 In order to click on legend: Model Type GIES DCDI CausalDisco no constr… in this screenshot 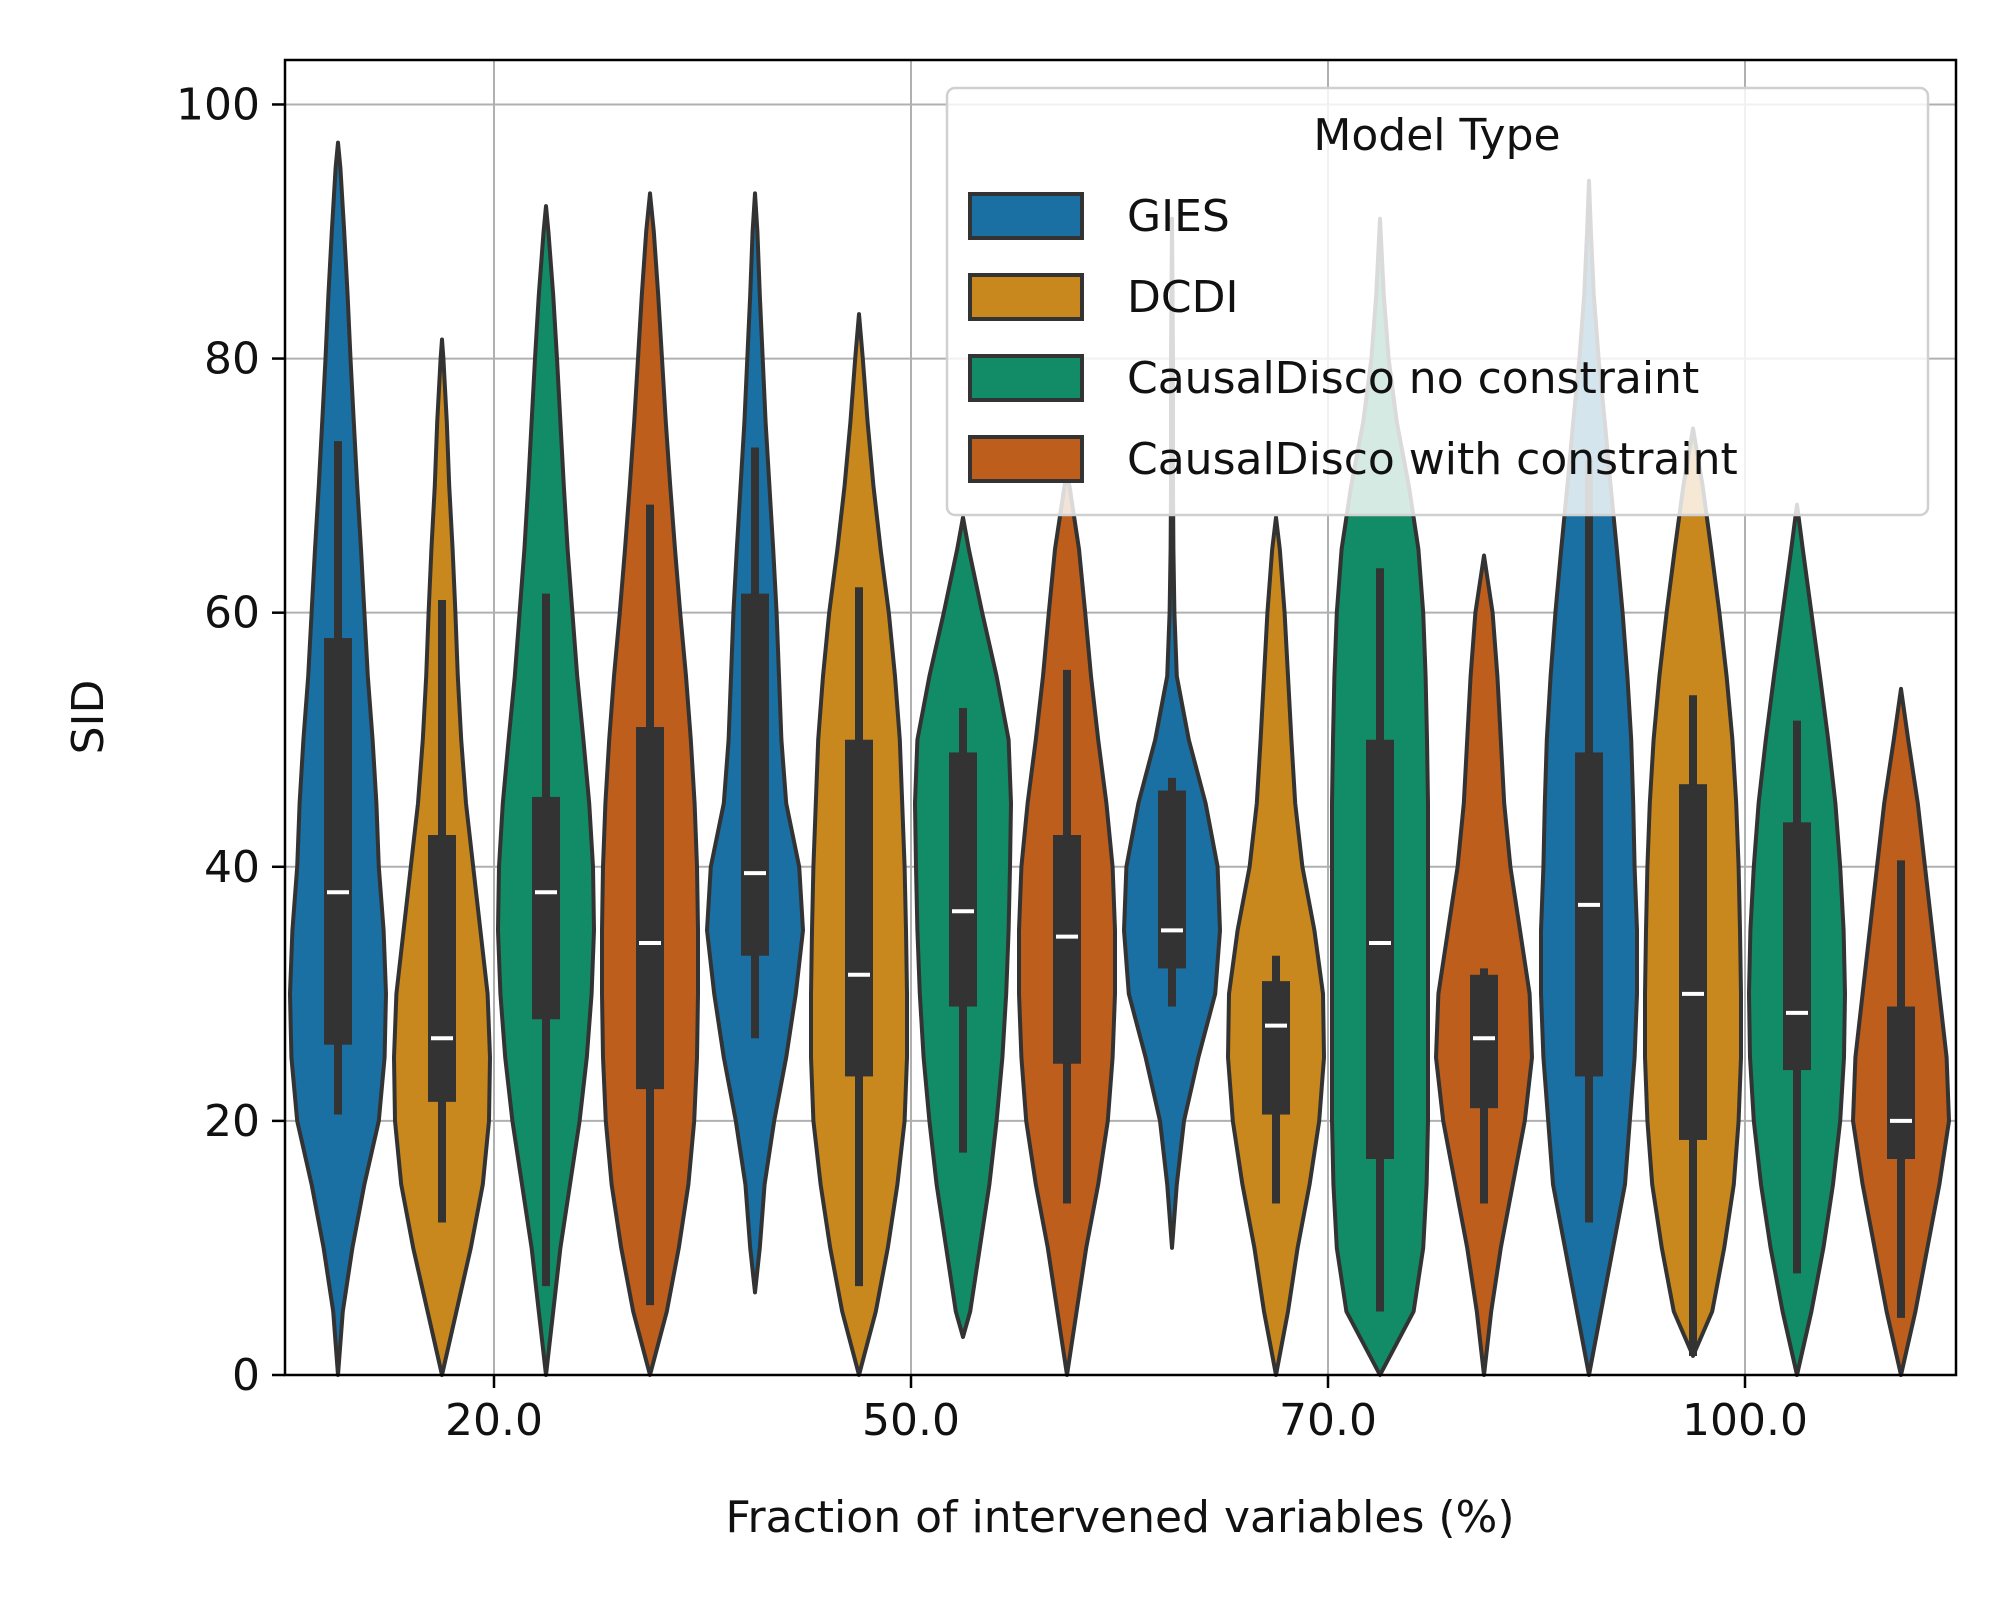, I will do `click(1437, 301)`.